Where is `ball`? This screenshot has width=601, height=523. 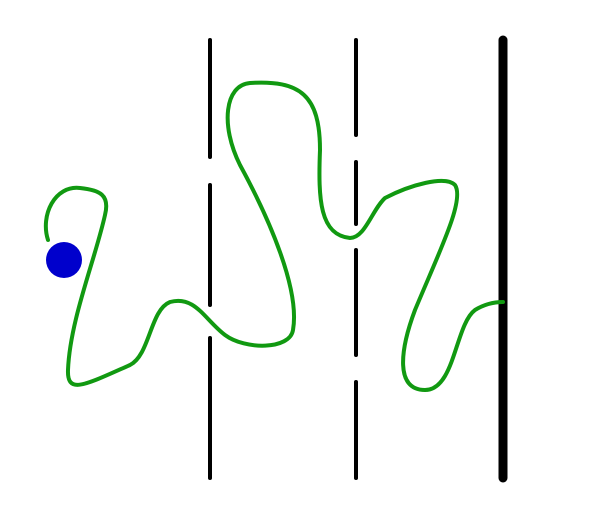
ball is located at coordinates (64, 260).